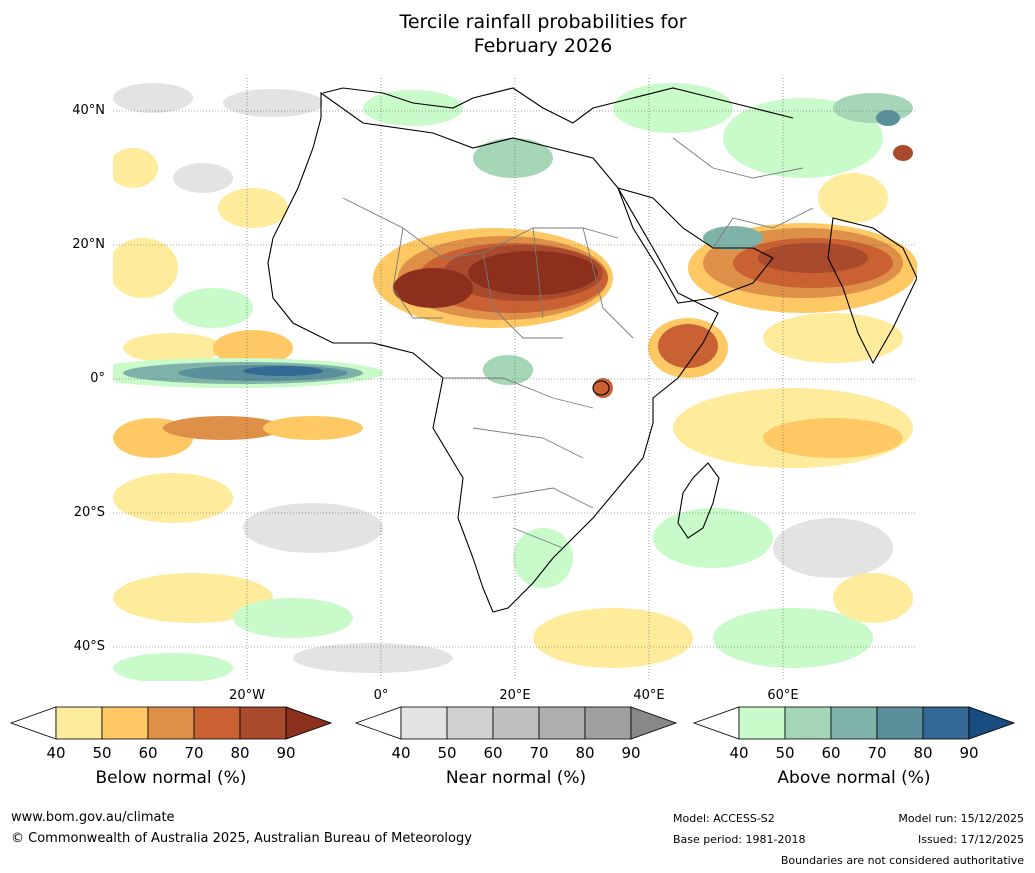 The width and height of the screenshot is (1035, 873). What do you see at coordinates (88, 244) in the screenshot?
I see `lat-label-20n: 20°N` at bounding box center [88, 244].